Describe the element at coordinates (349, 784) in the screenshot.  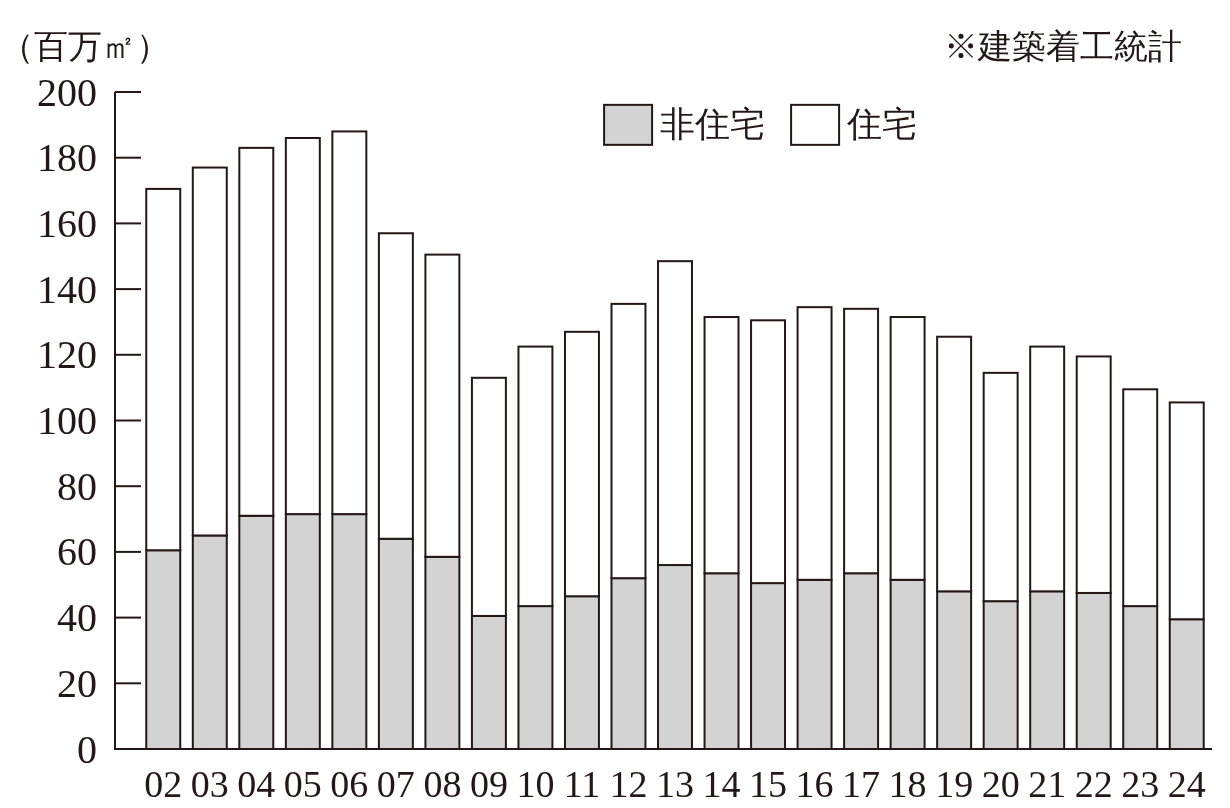
I see `x-tick-label: 06` at that location.